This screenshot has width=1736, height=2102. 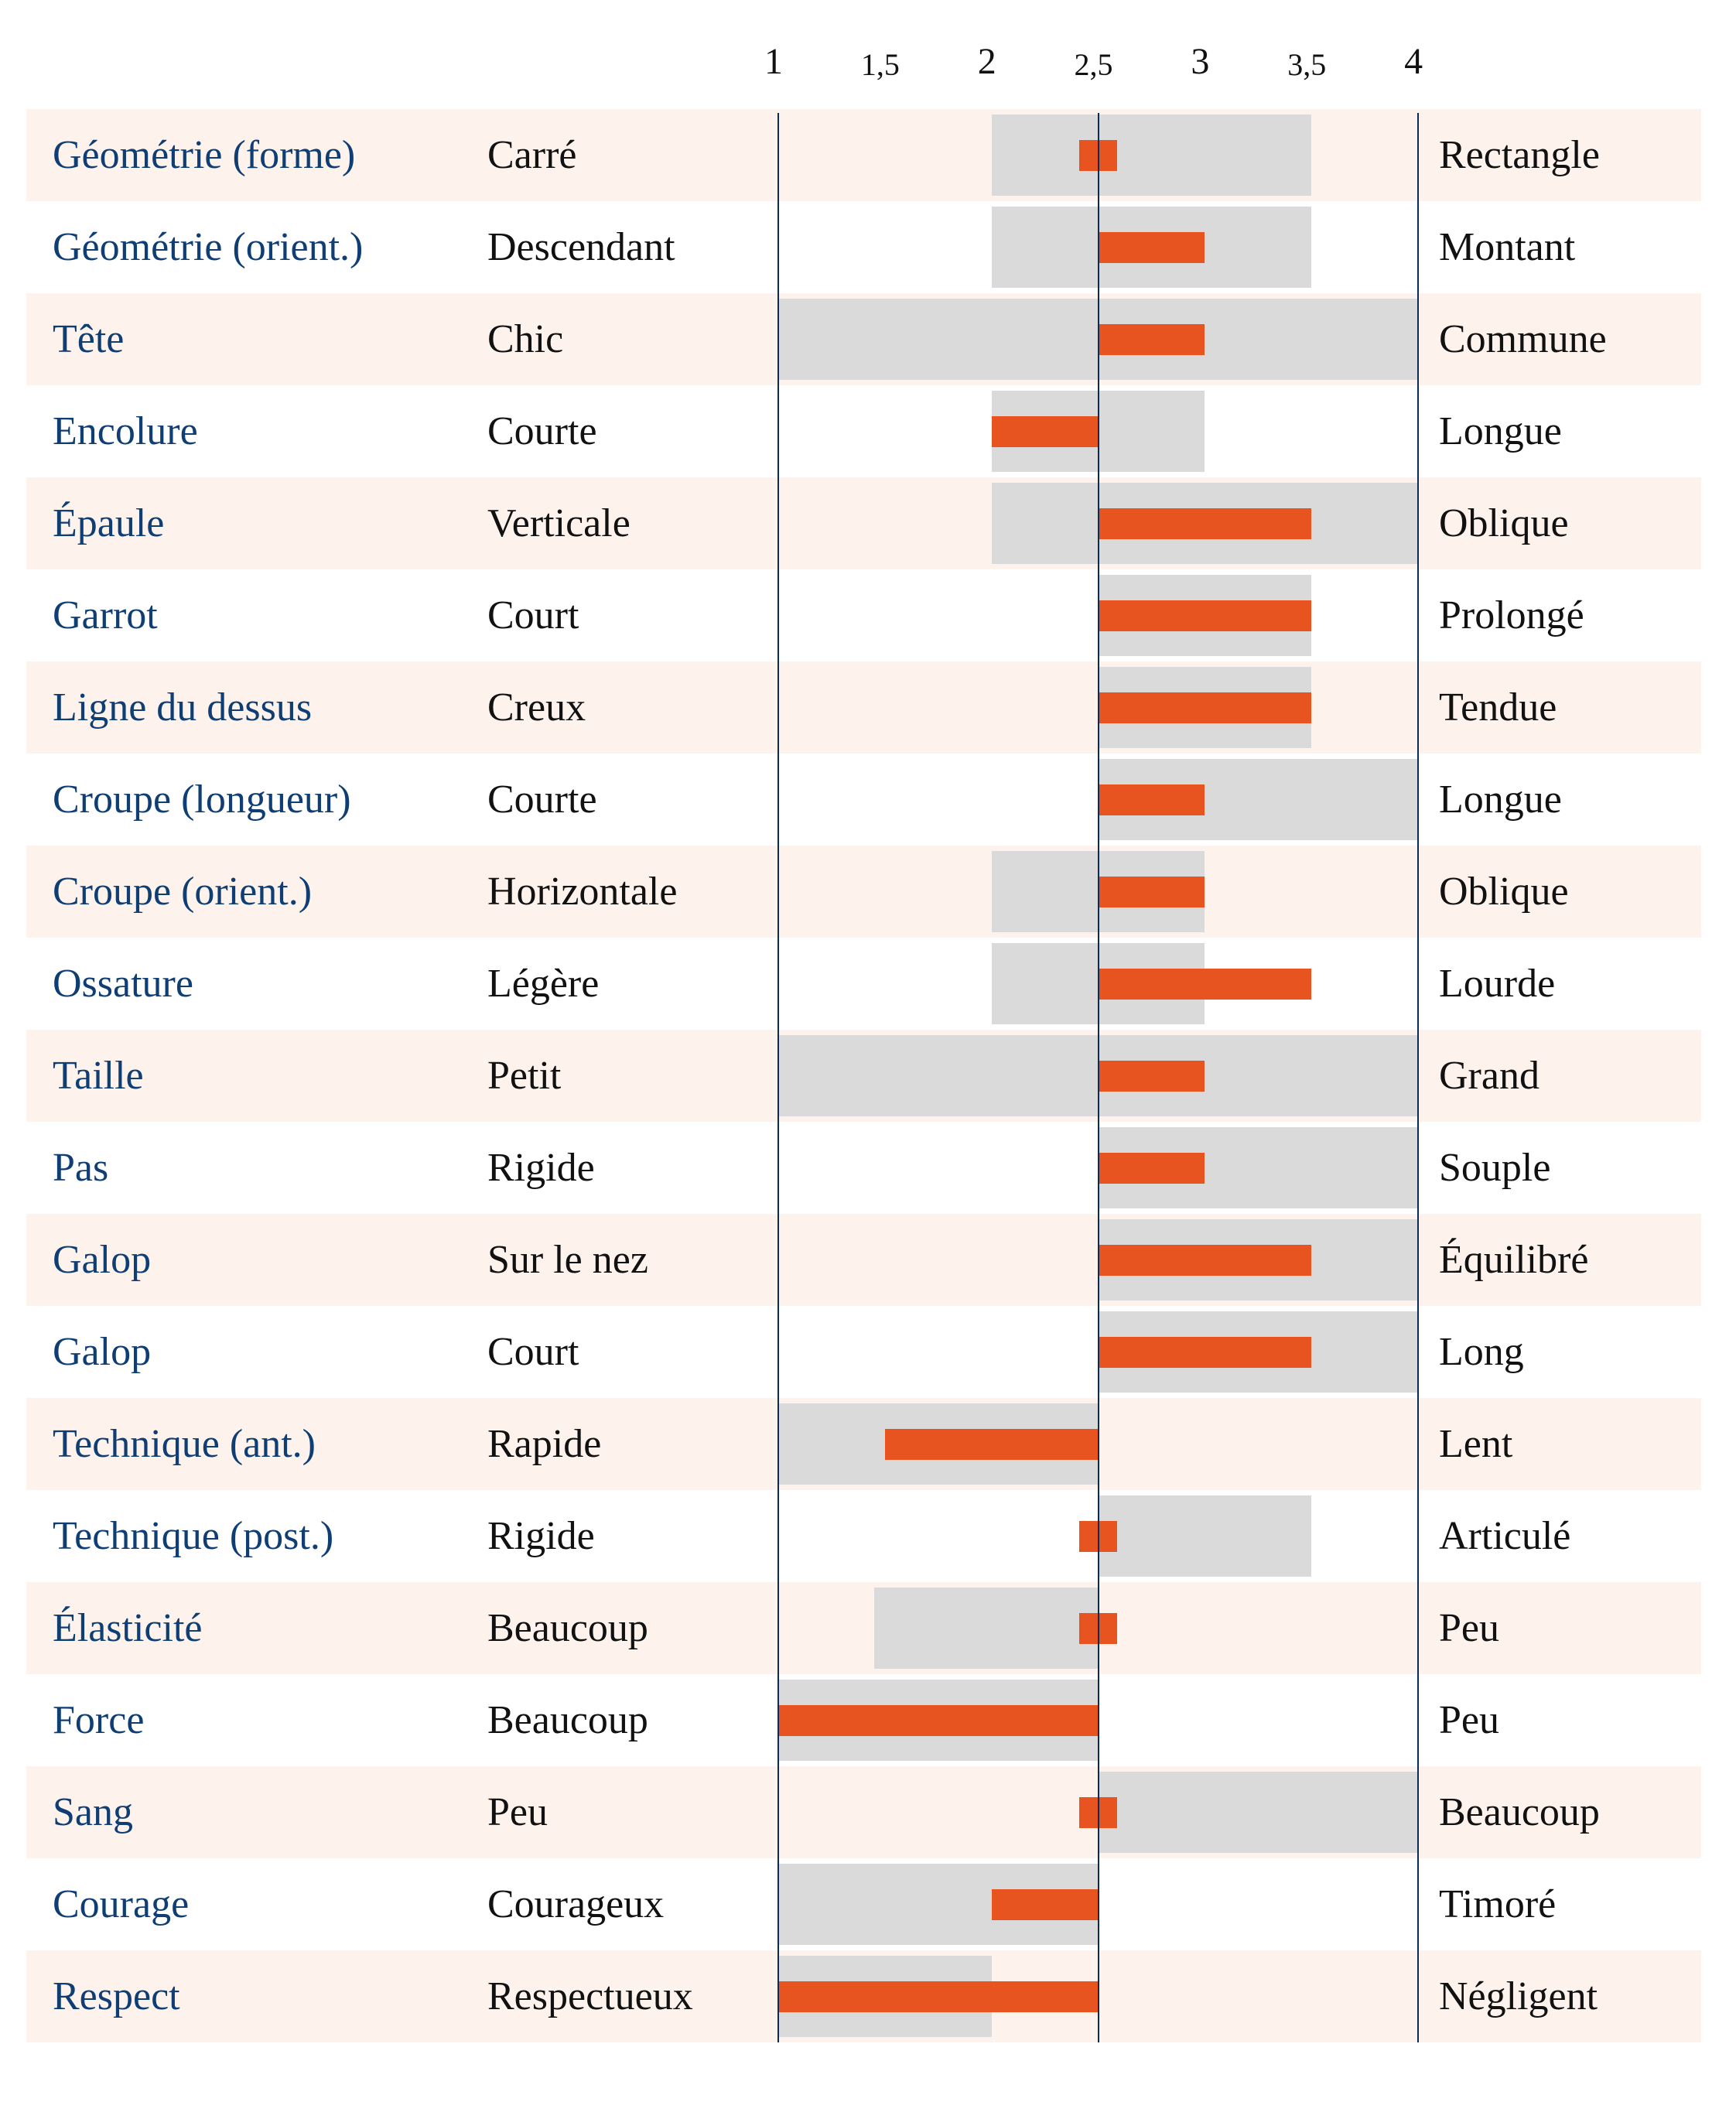 I want to click on low-label: Petit, so click(x=524, y=1076).